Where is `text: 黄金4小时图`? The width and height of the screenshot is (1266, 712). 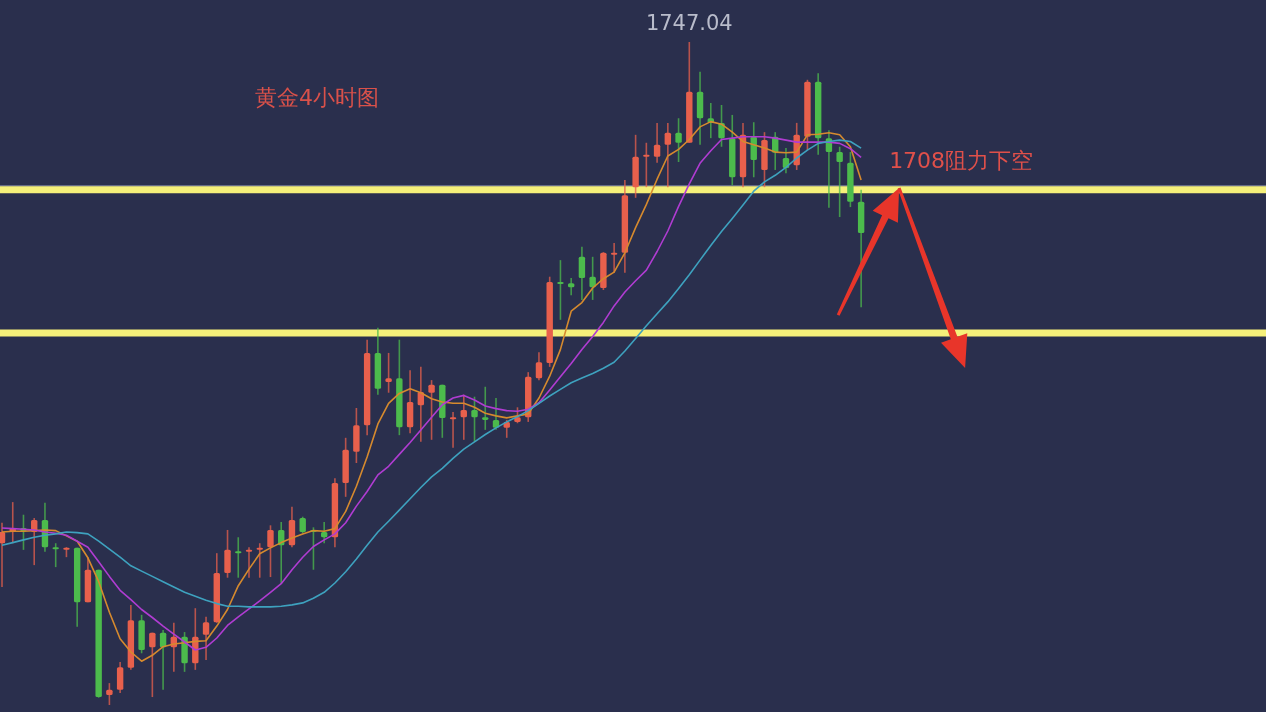
text: 黄金4小时图 is located at coordinates (317, 97).